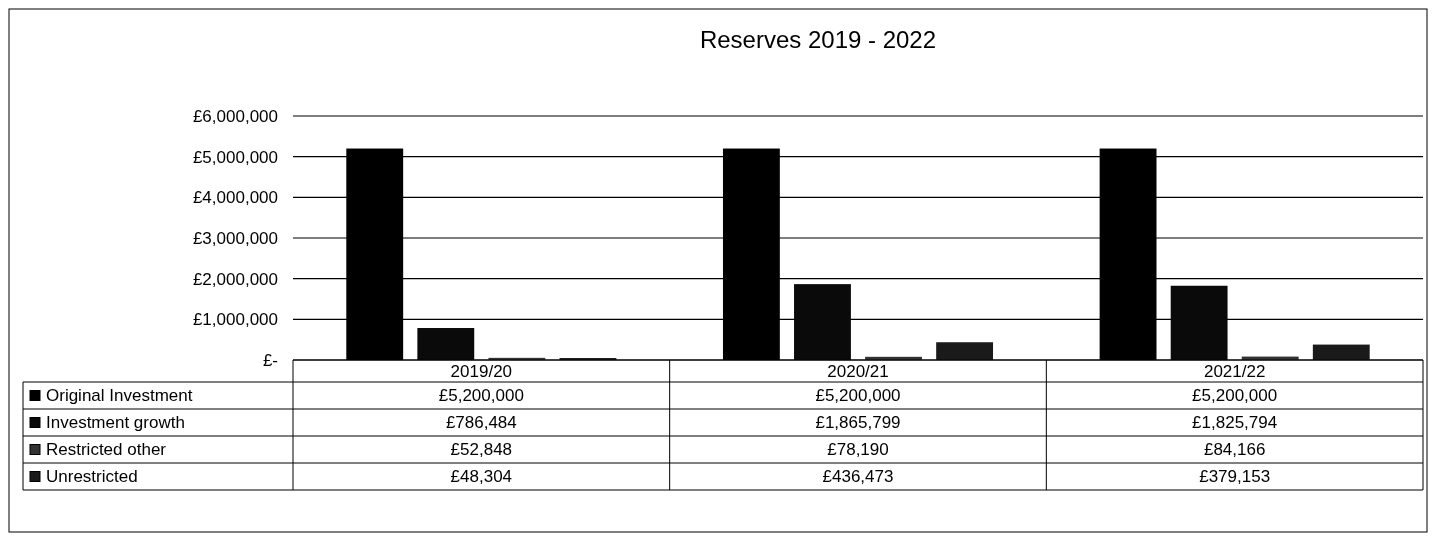 This screenshot has height=545, width=1439. Describe the element at coordinates (1235, 423) in the screenshot. I see `data-label: £1,825,794` at that location.